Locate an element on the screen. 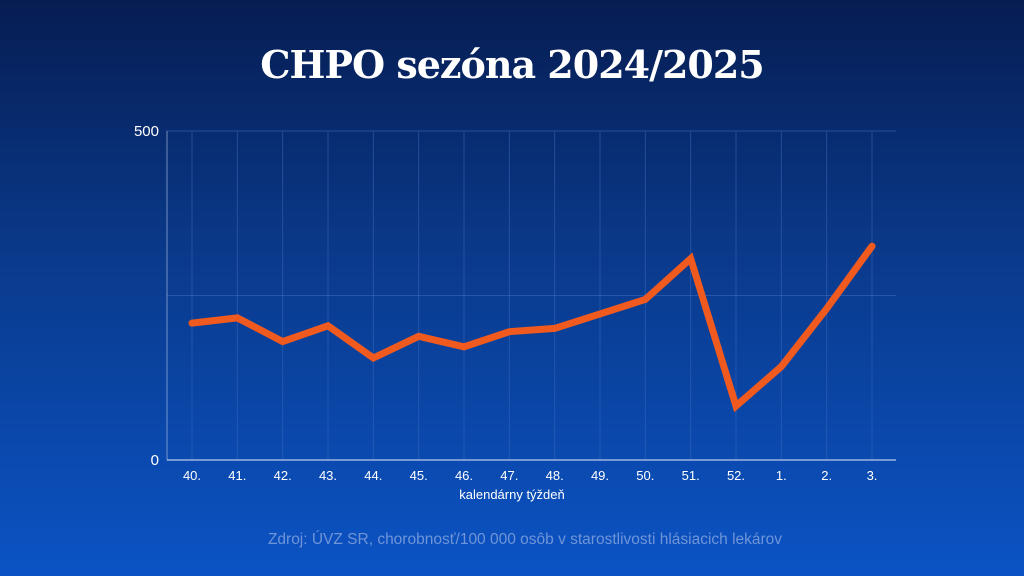  y-tick-label: 0 is located at coordinates (155, 460).